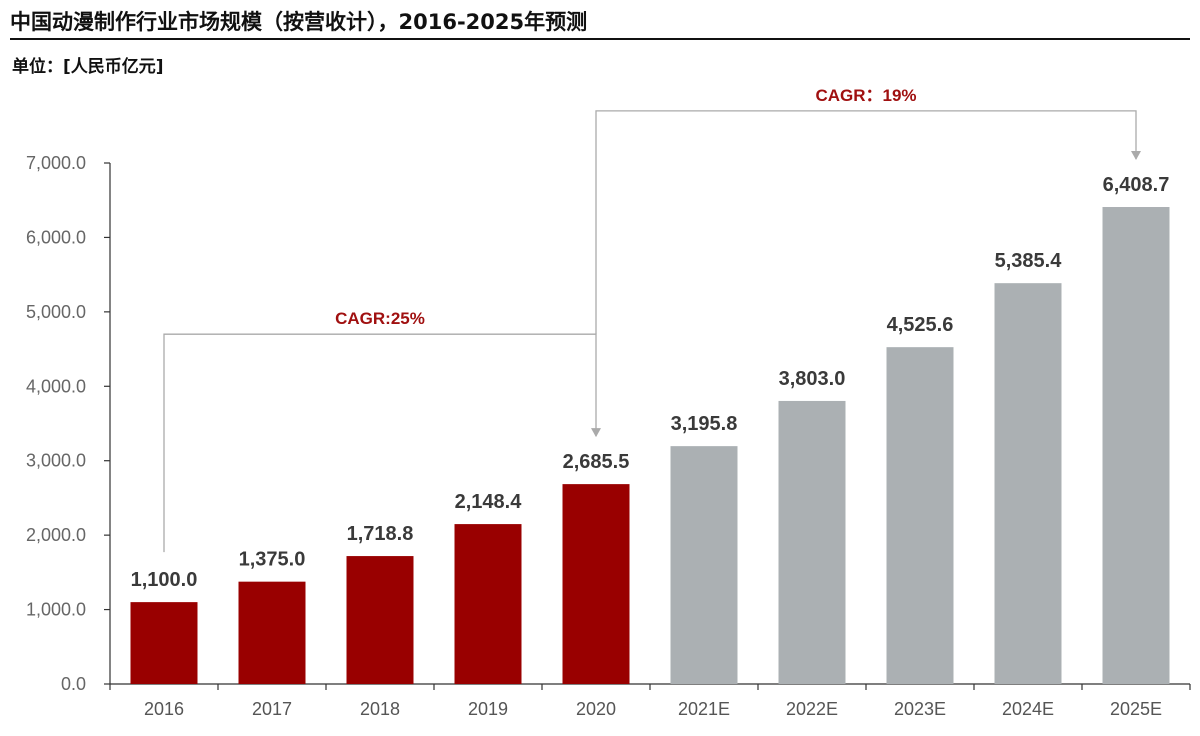 The image size is (1200, 736). What do you see at coordinates (596, 462) in the screenshot?
I see `data-label: 2,685.5` at bounding box center [596, 462].